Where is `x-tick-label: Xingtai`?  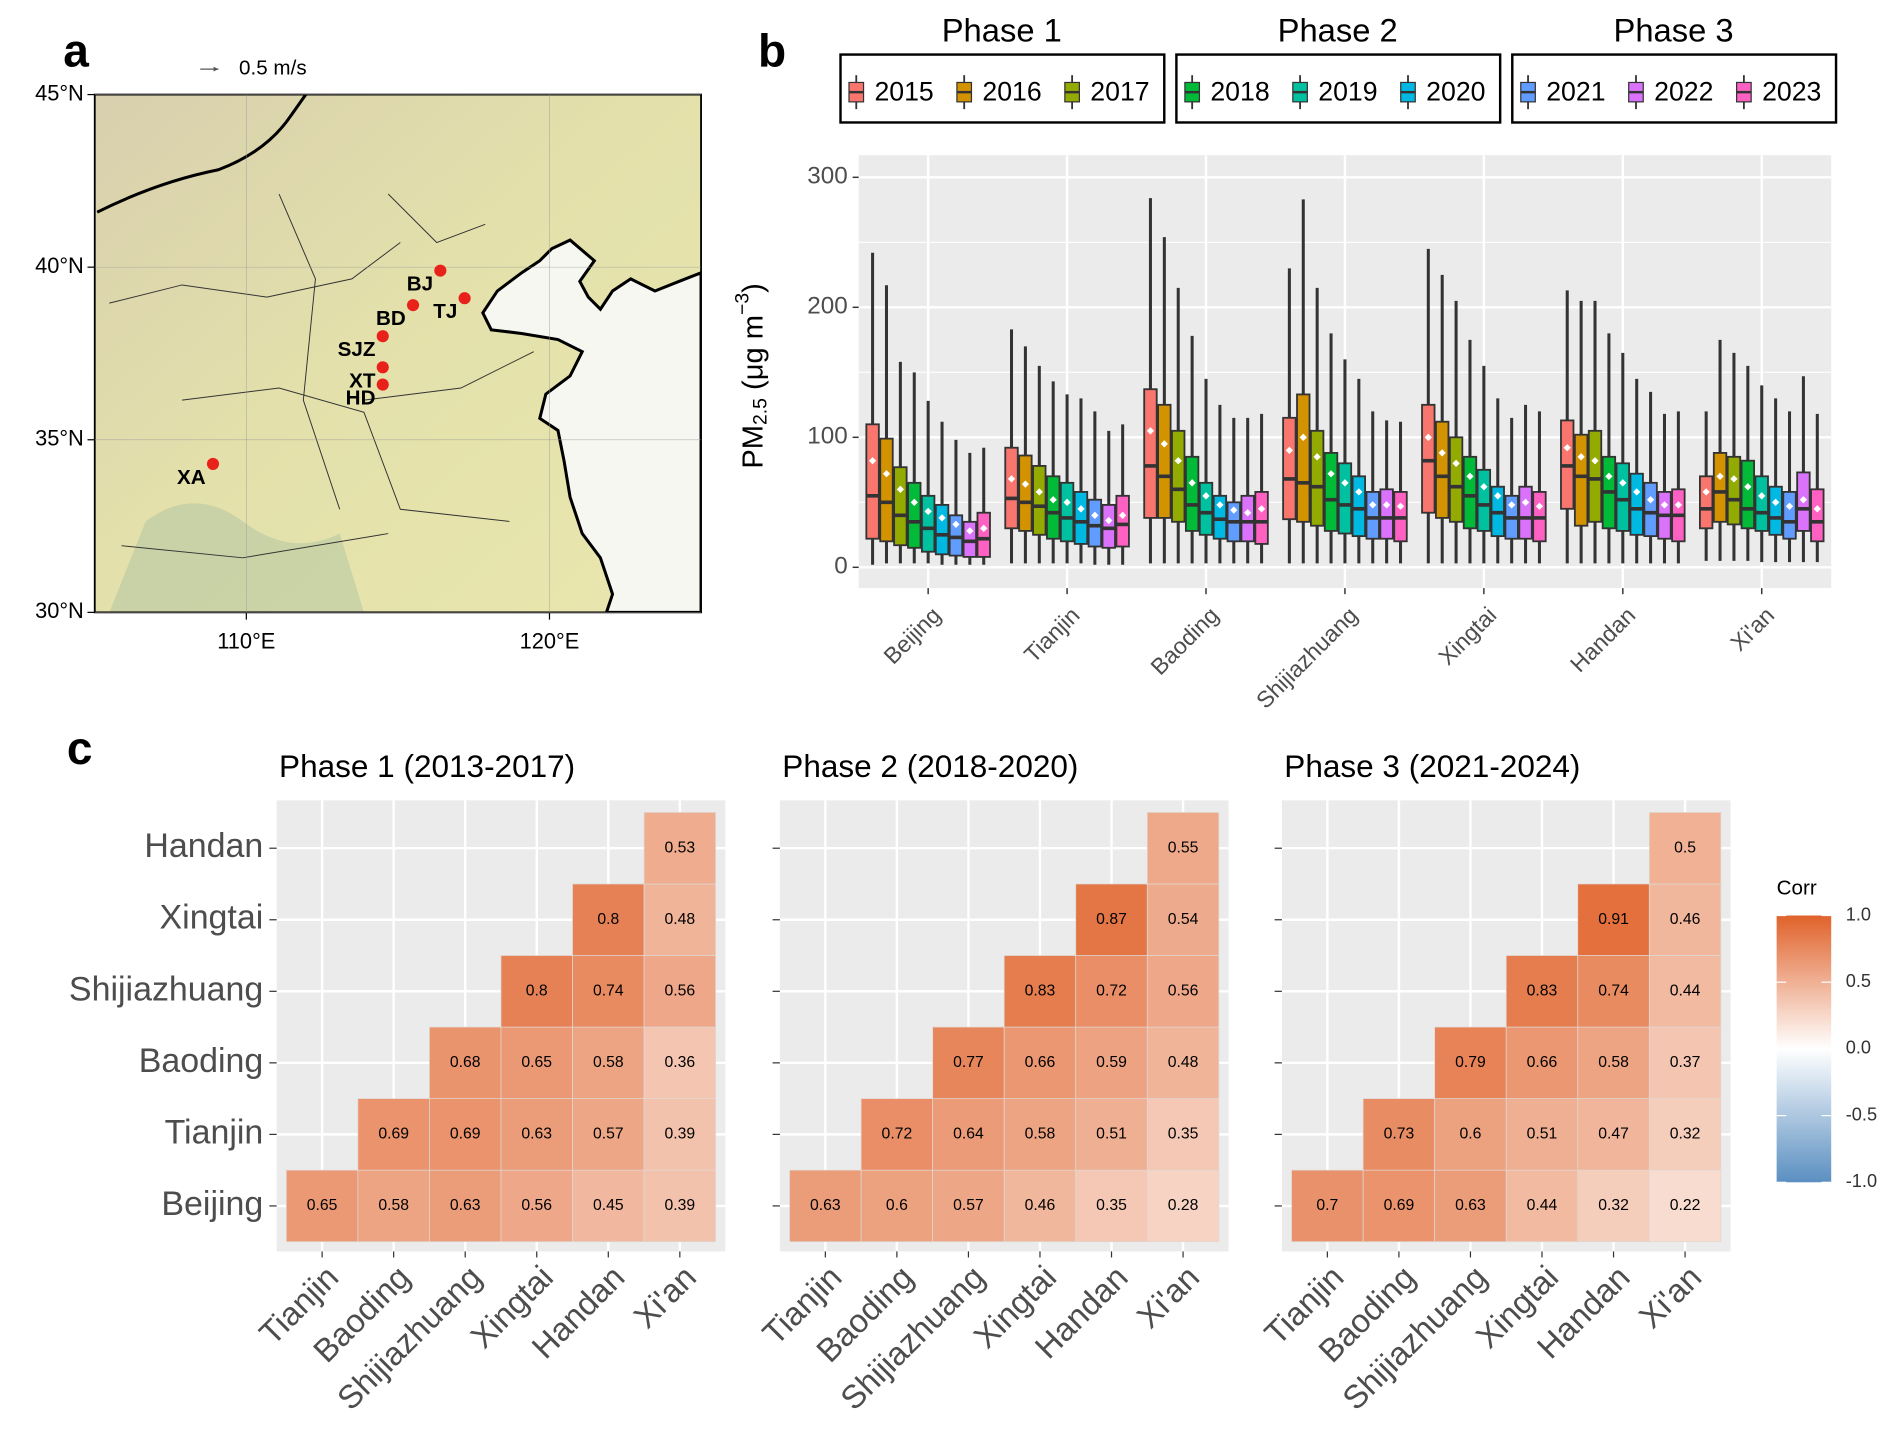
x-tick-label: Xingtai is located at coordinates (1467, 636).